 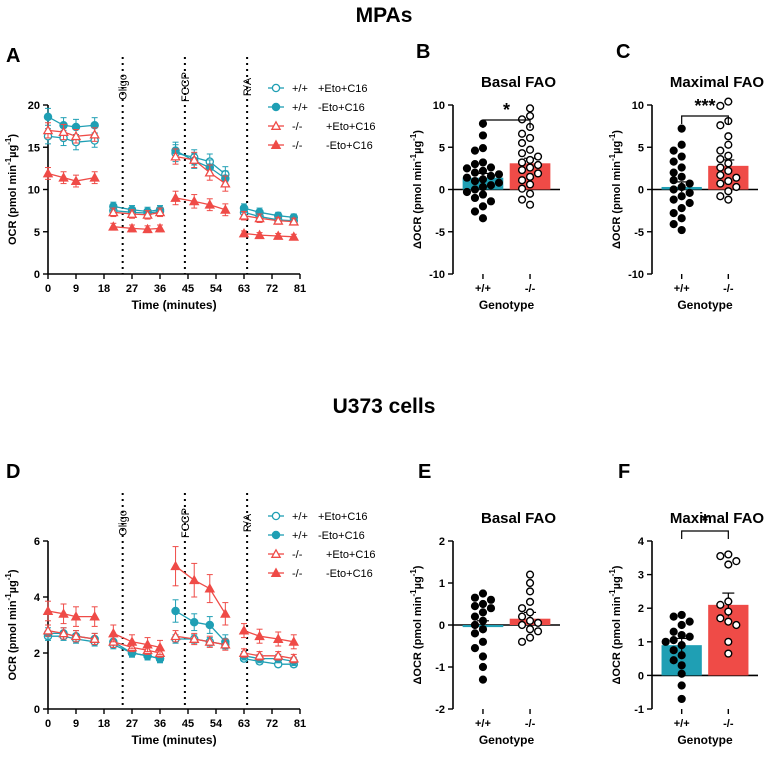 I want to click on legend-genotype: -/-, so click(x=297, y=555).